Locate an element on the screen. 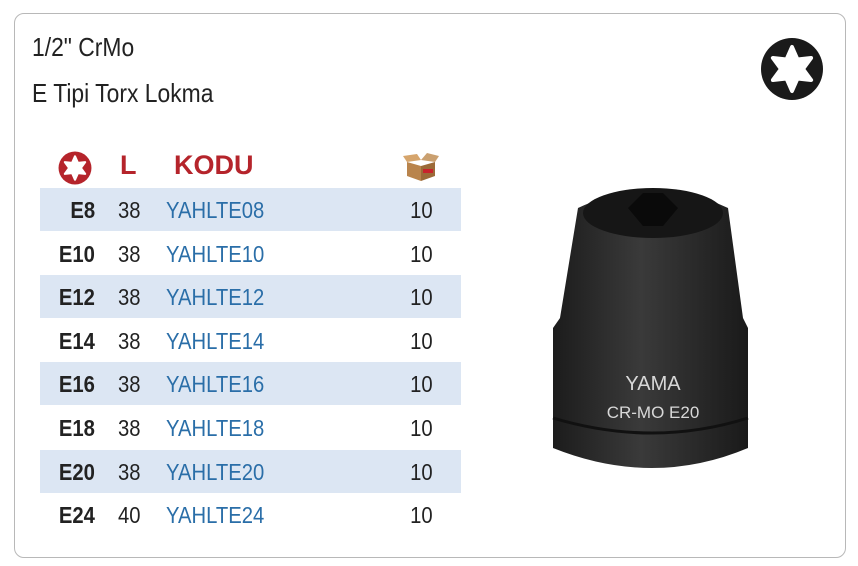 The width and height of the screenshot is (858, 566). table-row: E16 38 YAHLTE16 10 is located at coordinates (250, 384).